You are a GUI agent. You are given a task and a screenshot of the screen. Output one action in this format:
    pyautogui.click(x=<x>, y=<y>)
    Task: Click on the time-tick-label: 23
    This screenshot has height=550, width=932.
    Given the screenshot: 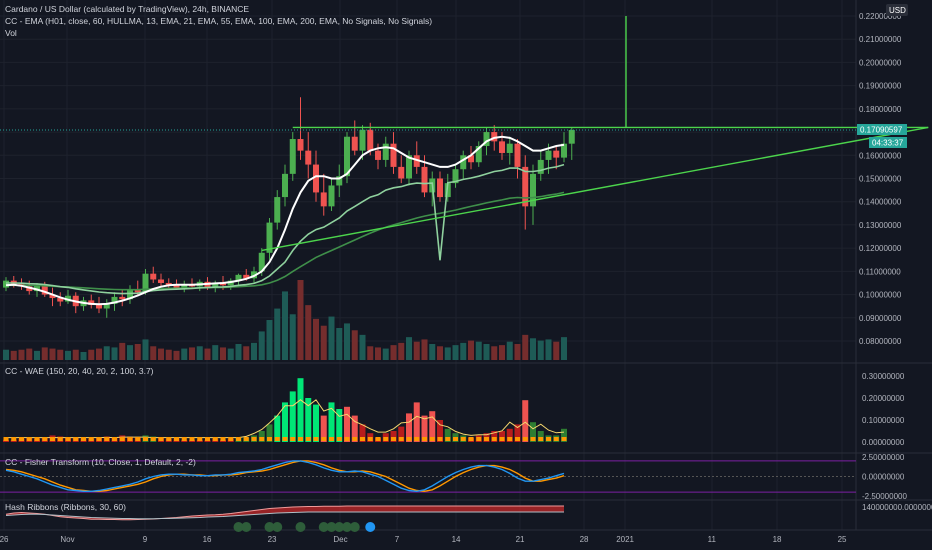 What is the action you would take?
    pyautogui.click(x=272, y=539)
    